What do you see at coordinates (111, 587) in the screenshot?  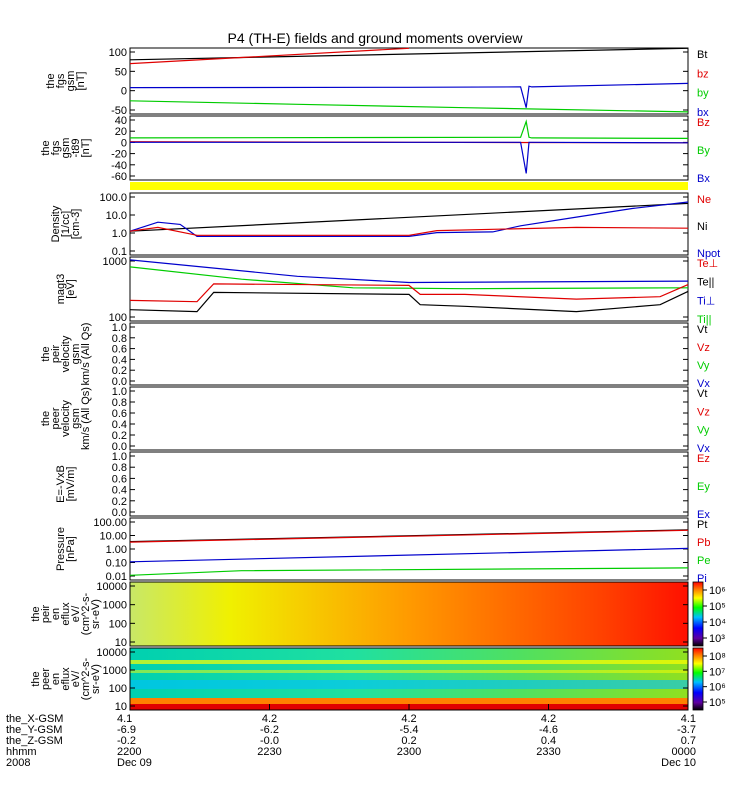 I see `y-tick-label: 10000` at bounding box center [111, 587].